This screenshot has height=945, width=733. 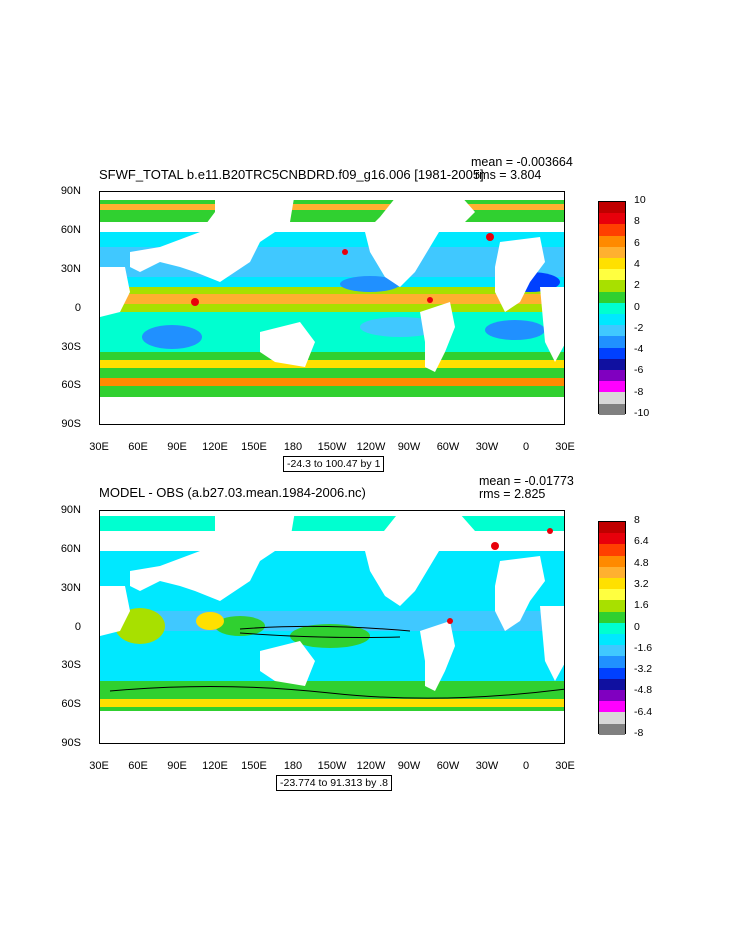 I want to click on colorbar-label: 3.2, so click(x=641, y=583).